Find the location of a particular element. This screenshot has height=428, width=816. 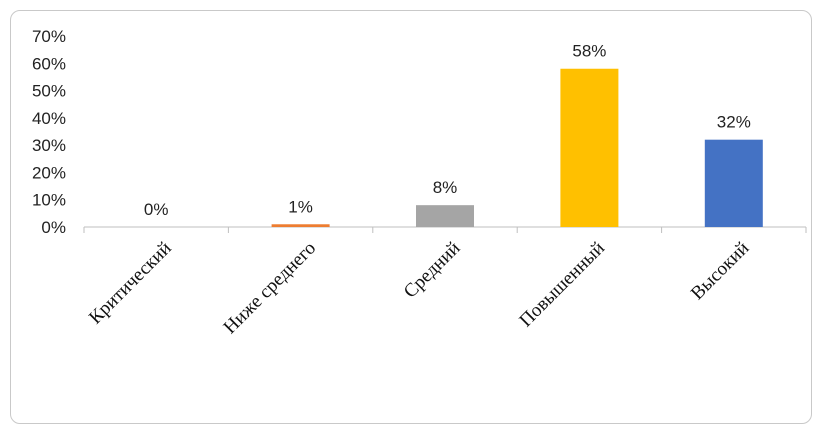

category-label: Повышенный is located at coordinates (562, 285).